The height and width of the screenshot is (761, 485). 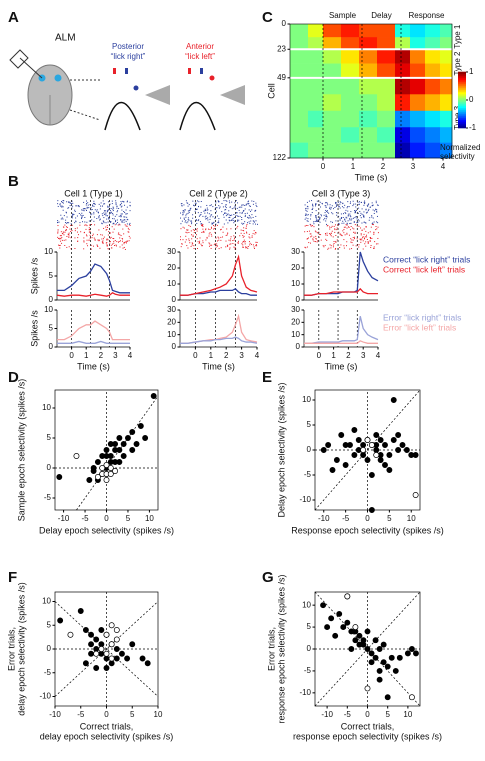 What do you see at coordinates (348, 714) in the screenshot?
I see `x-tick-label: -5` at bounding box center [348, 714].